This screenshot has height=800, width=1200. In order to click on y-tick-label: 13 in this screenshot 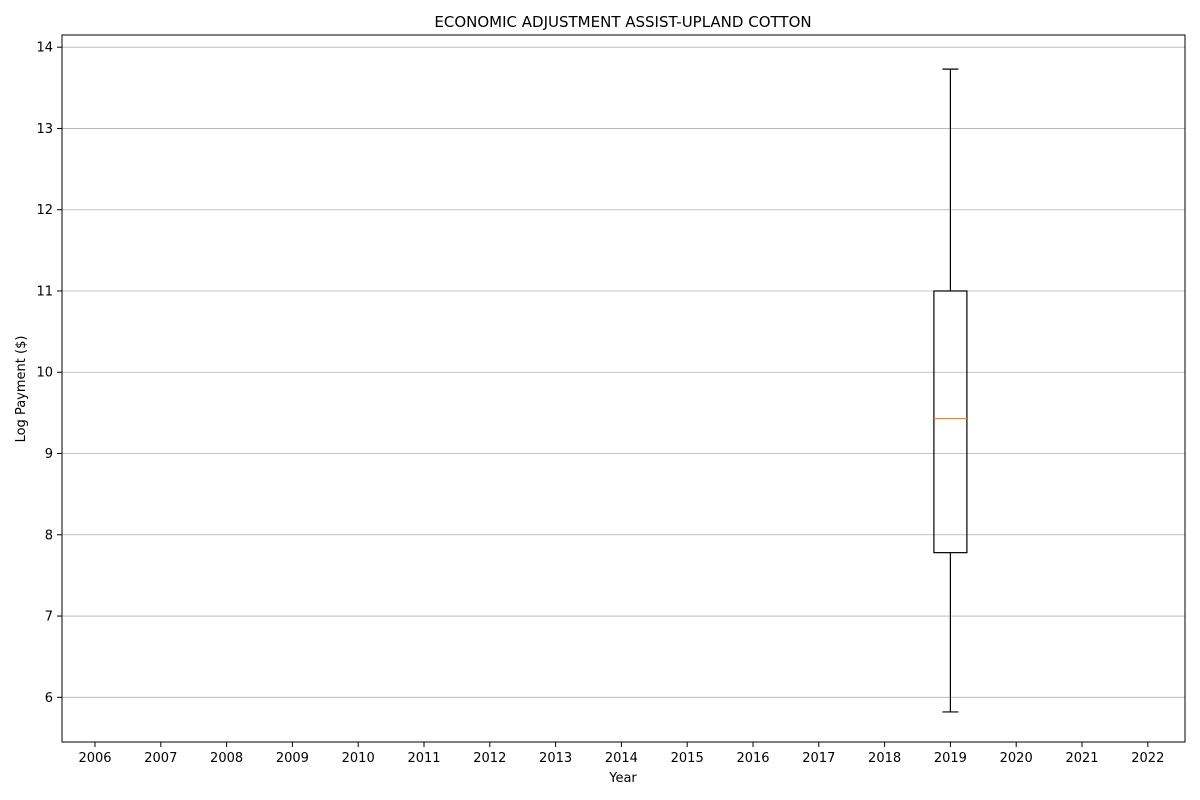, I will do `click(44, 129)`.